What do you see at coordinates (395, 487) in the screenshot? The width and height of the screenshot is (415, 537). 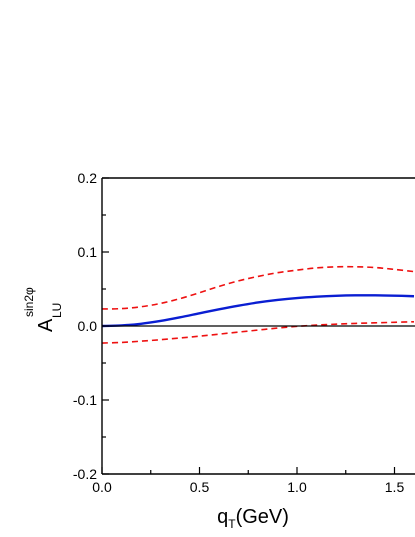 I see `x-tick-label: 1.5` at bounding box center [395, 487].